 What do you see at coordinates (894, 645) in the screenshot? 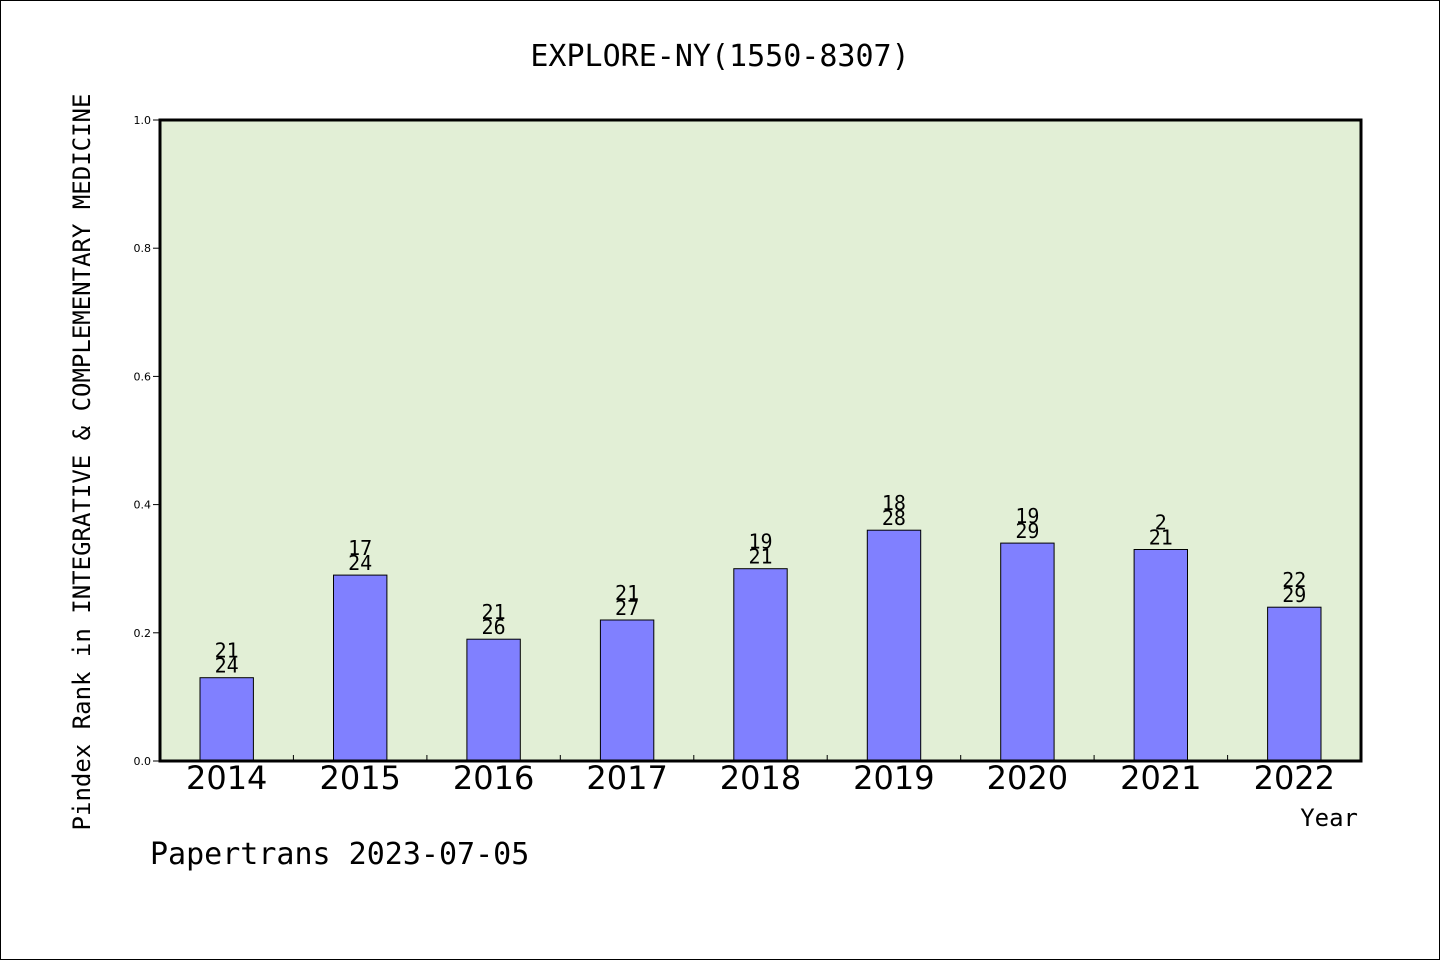
I see `bar-2019` at bounding box center [894, 645].